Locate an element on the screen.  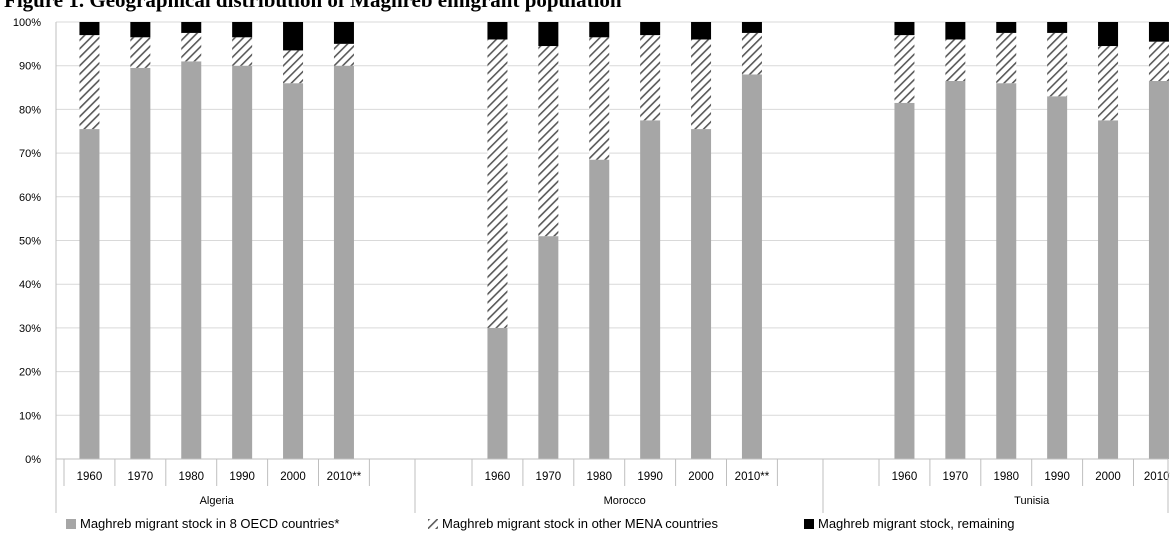
bar-algeria-1970-oecd is located at coordinates (140, 263).